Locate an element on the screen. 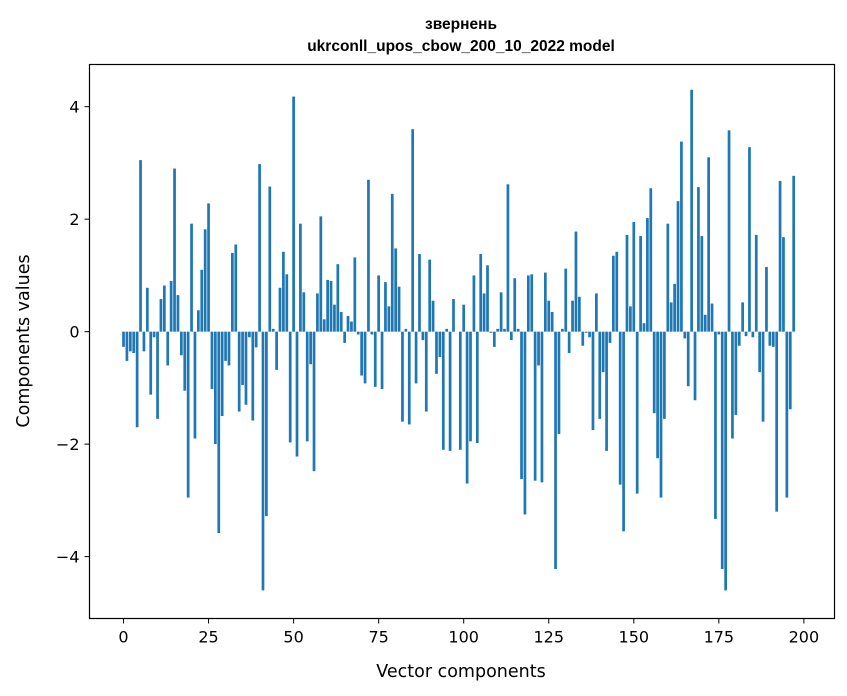  y-tick-label: −4 is located at coordinates (68, 557).